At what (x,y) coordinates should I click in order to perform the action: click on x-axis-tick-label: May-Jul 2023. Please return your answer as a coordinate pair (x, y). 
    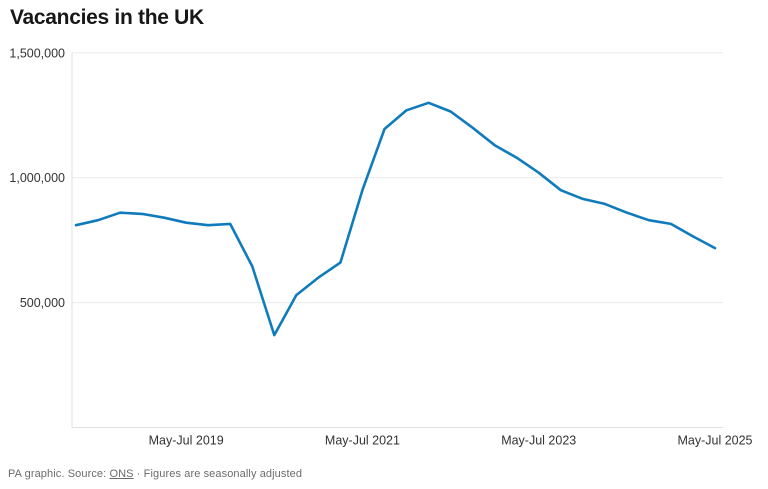
    Looking at the image, I should click on (538, 441).